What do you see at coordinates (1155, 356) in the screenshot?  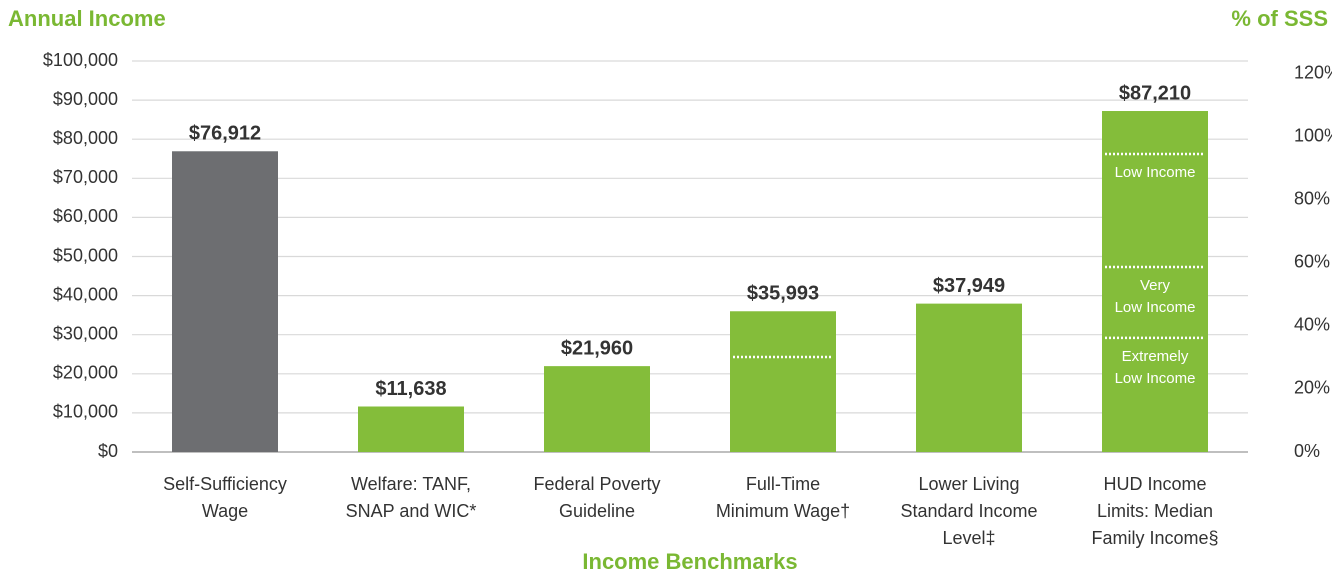 I see `threshold-label: Extremely` at bounding box center [1155, 356].